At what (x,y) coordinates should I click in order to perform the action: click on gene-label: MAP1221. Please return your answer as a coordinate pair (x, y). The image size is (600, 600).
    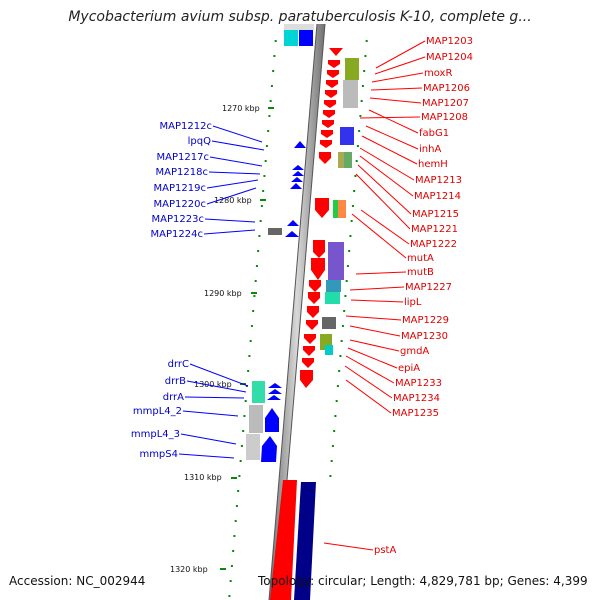
    Looking at the image, I should click on (434, 229).